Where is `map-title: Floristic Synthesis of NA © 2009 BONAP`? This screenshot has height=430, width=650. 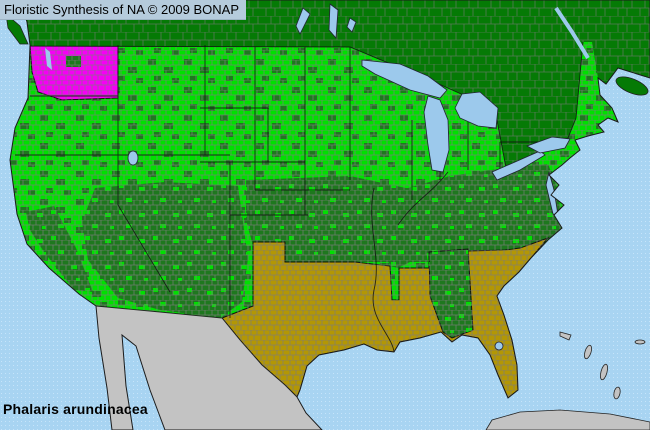
map-title: Floristic Synthesis of NA © 2009 BONAP is located at coordinates (122, 9).